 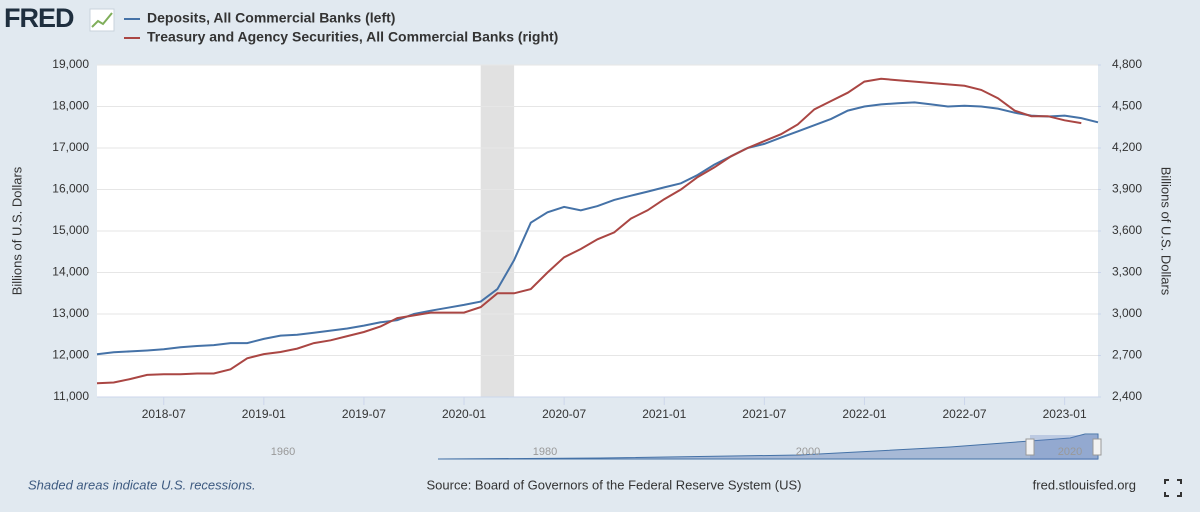 I want to click on navigator-label: 1960, so click(x=283, y=452).